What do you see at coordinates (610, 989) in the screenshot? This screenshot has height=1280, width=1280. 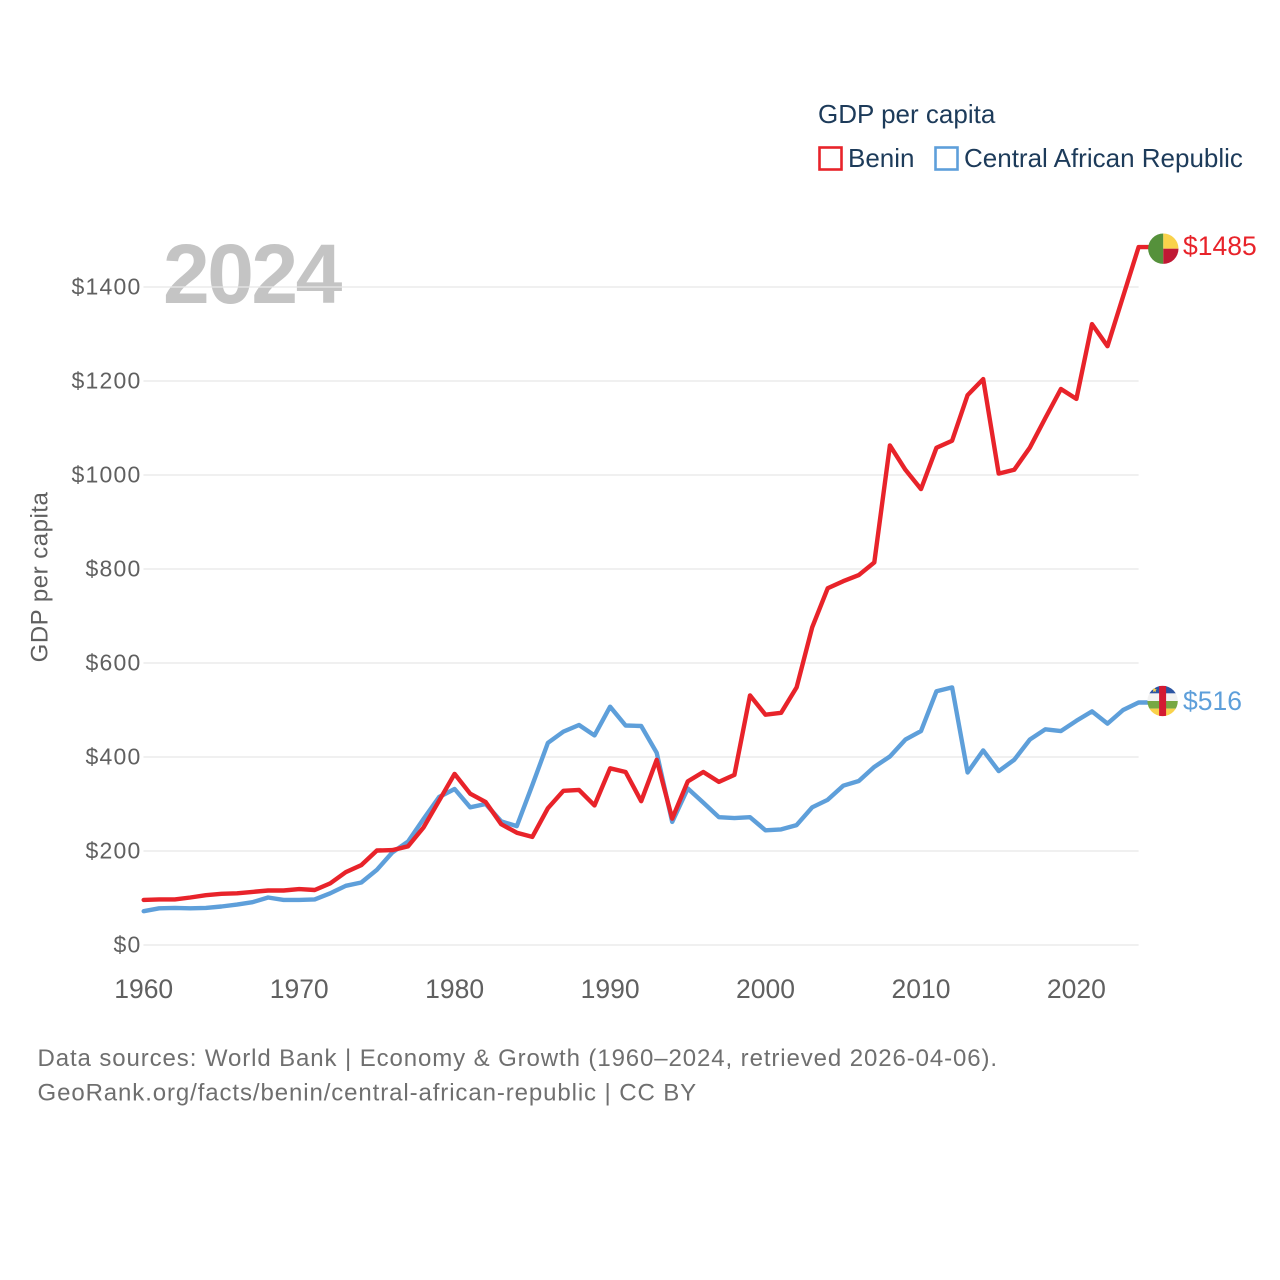 I see `svg-text: 1990` at bounding box center [610, 989].